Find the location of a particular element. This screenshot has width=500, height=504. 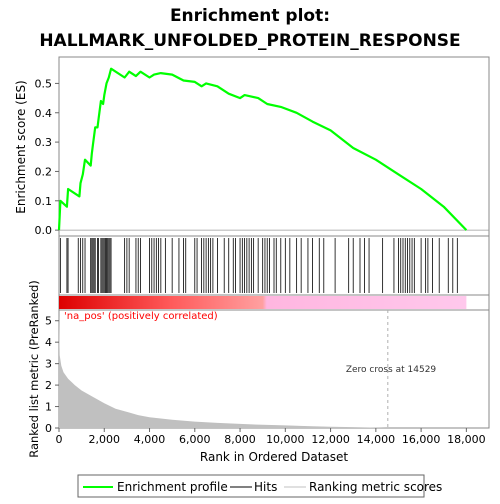

es-y-tick-label: 0.2 is located at coordinates (44, 171).